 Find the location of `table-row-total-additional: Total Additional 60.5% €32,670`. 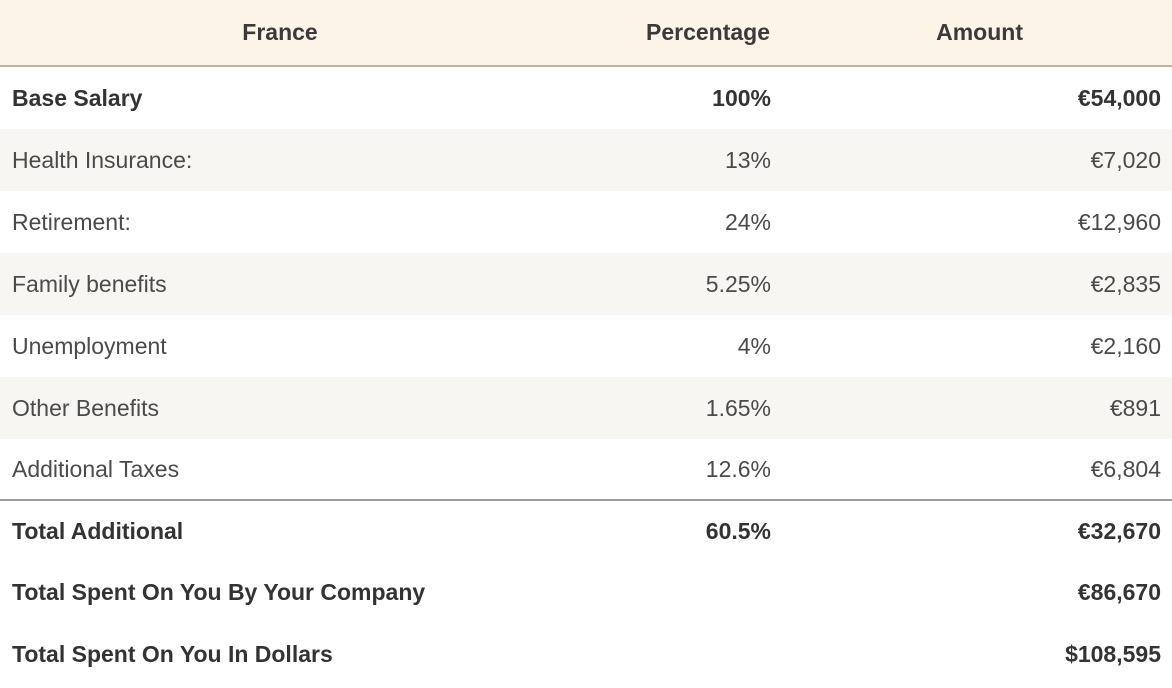

table-row-total-additional: Total Additional 60.5% €32,670 is located at coordinates (586, 530).